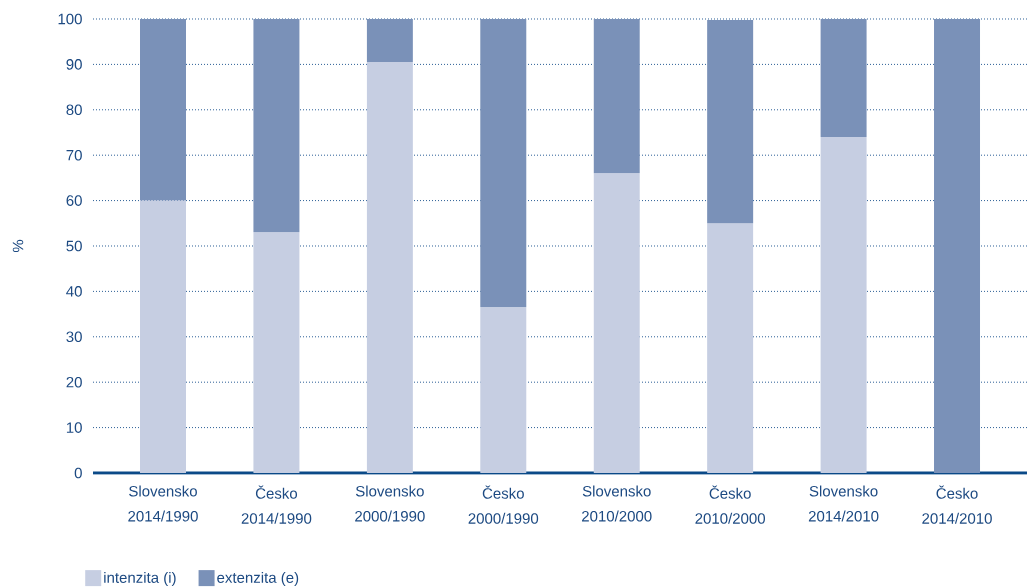  Describe the element at coordinates (74, 200) in the screenshot. I see `y-tick-label: 60` at that location.